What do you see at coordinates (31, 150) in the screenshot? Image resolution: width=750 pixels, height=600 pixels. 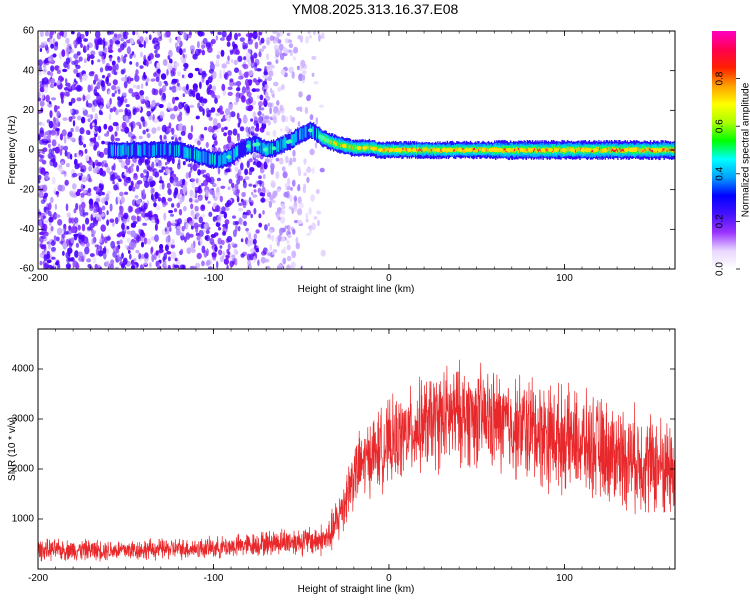 I see `y-tick-label: 0` at bounding box center [31, 150].